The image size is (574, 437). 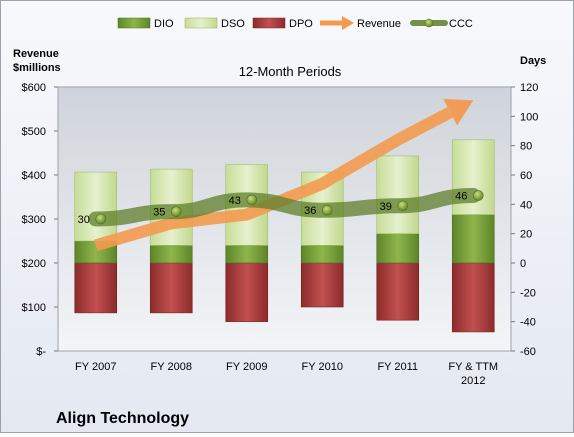 I want to click on legend-swatch-revenue, so click(x=337, y=23).